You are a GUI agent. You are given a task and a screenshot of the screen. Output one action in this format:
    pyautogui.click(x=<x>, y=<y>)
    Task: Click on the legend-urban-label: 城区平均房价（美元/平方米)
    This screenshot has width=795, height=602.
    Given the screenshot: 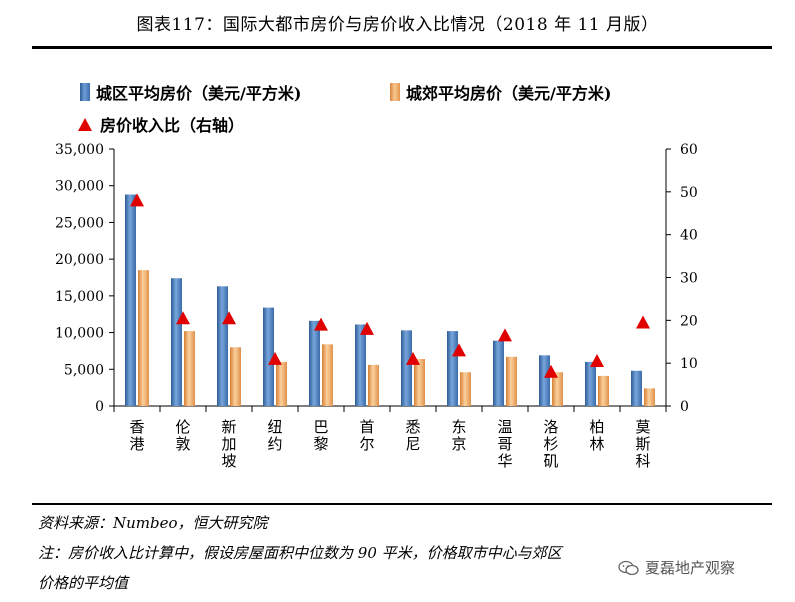 What is the action you would take?
    pyautogui.click(x=199, y=93)
    